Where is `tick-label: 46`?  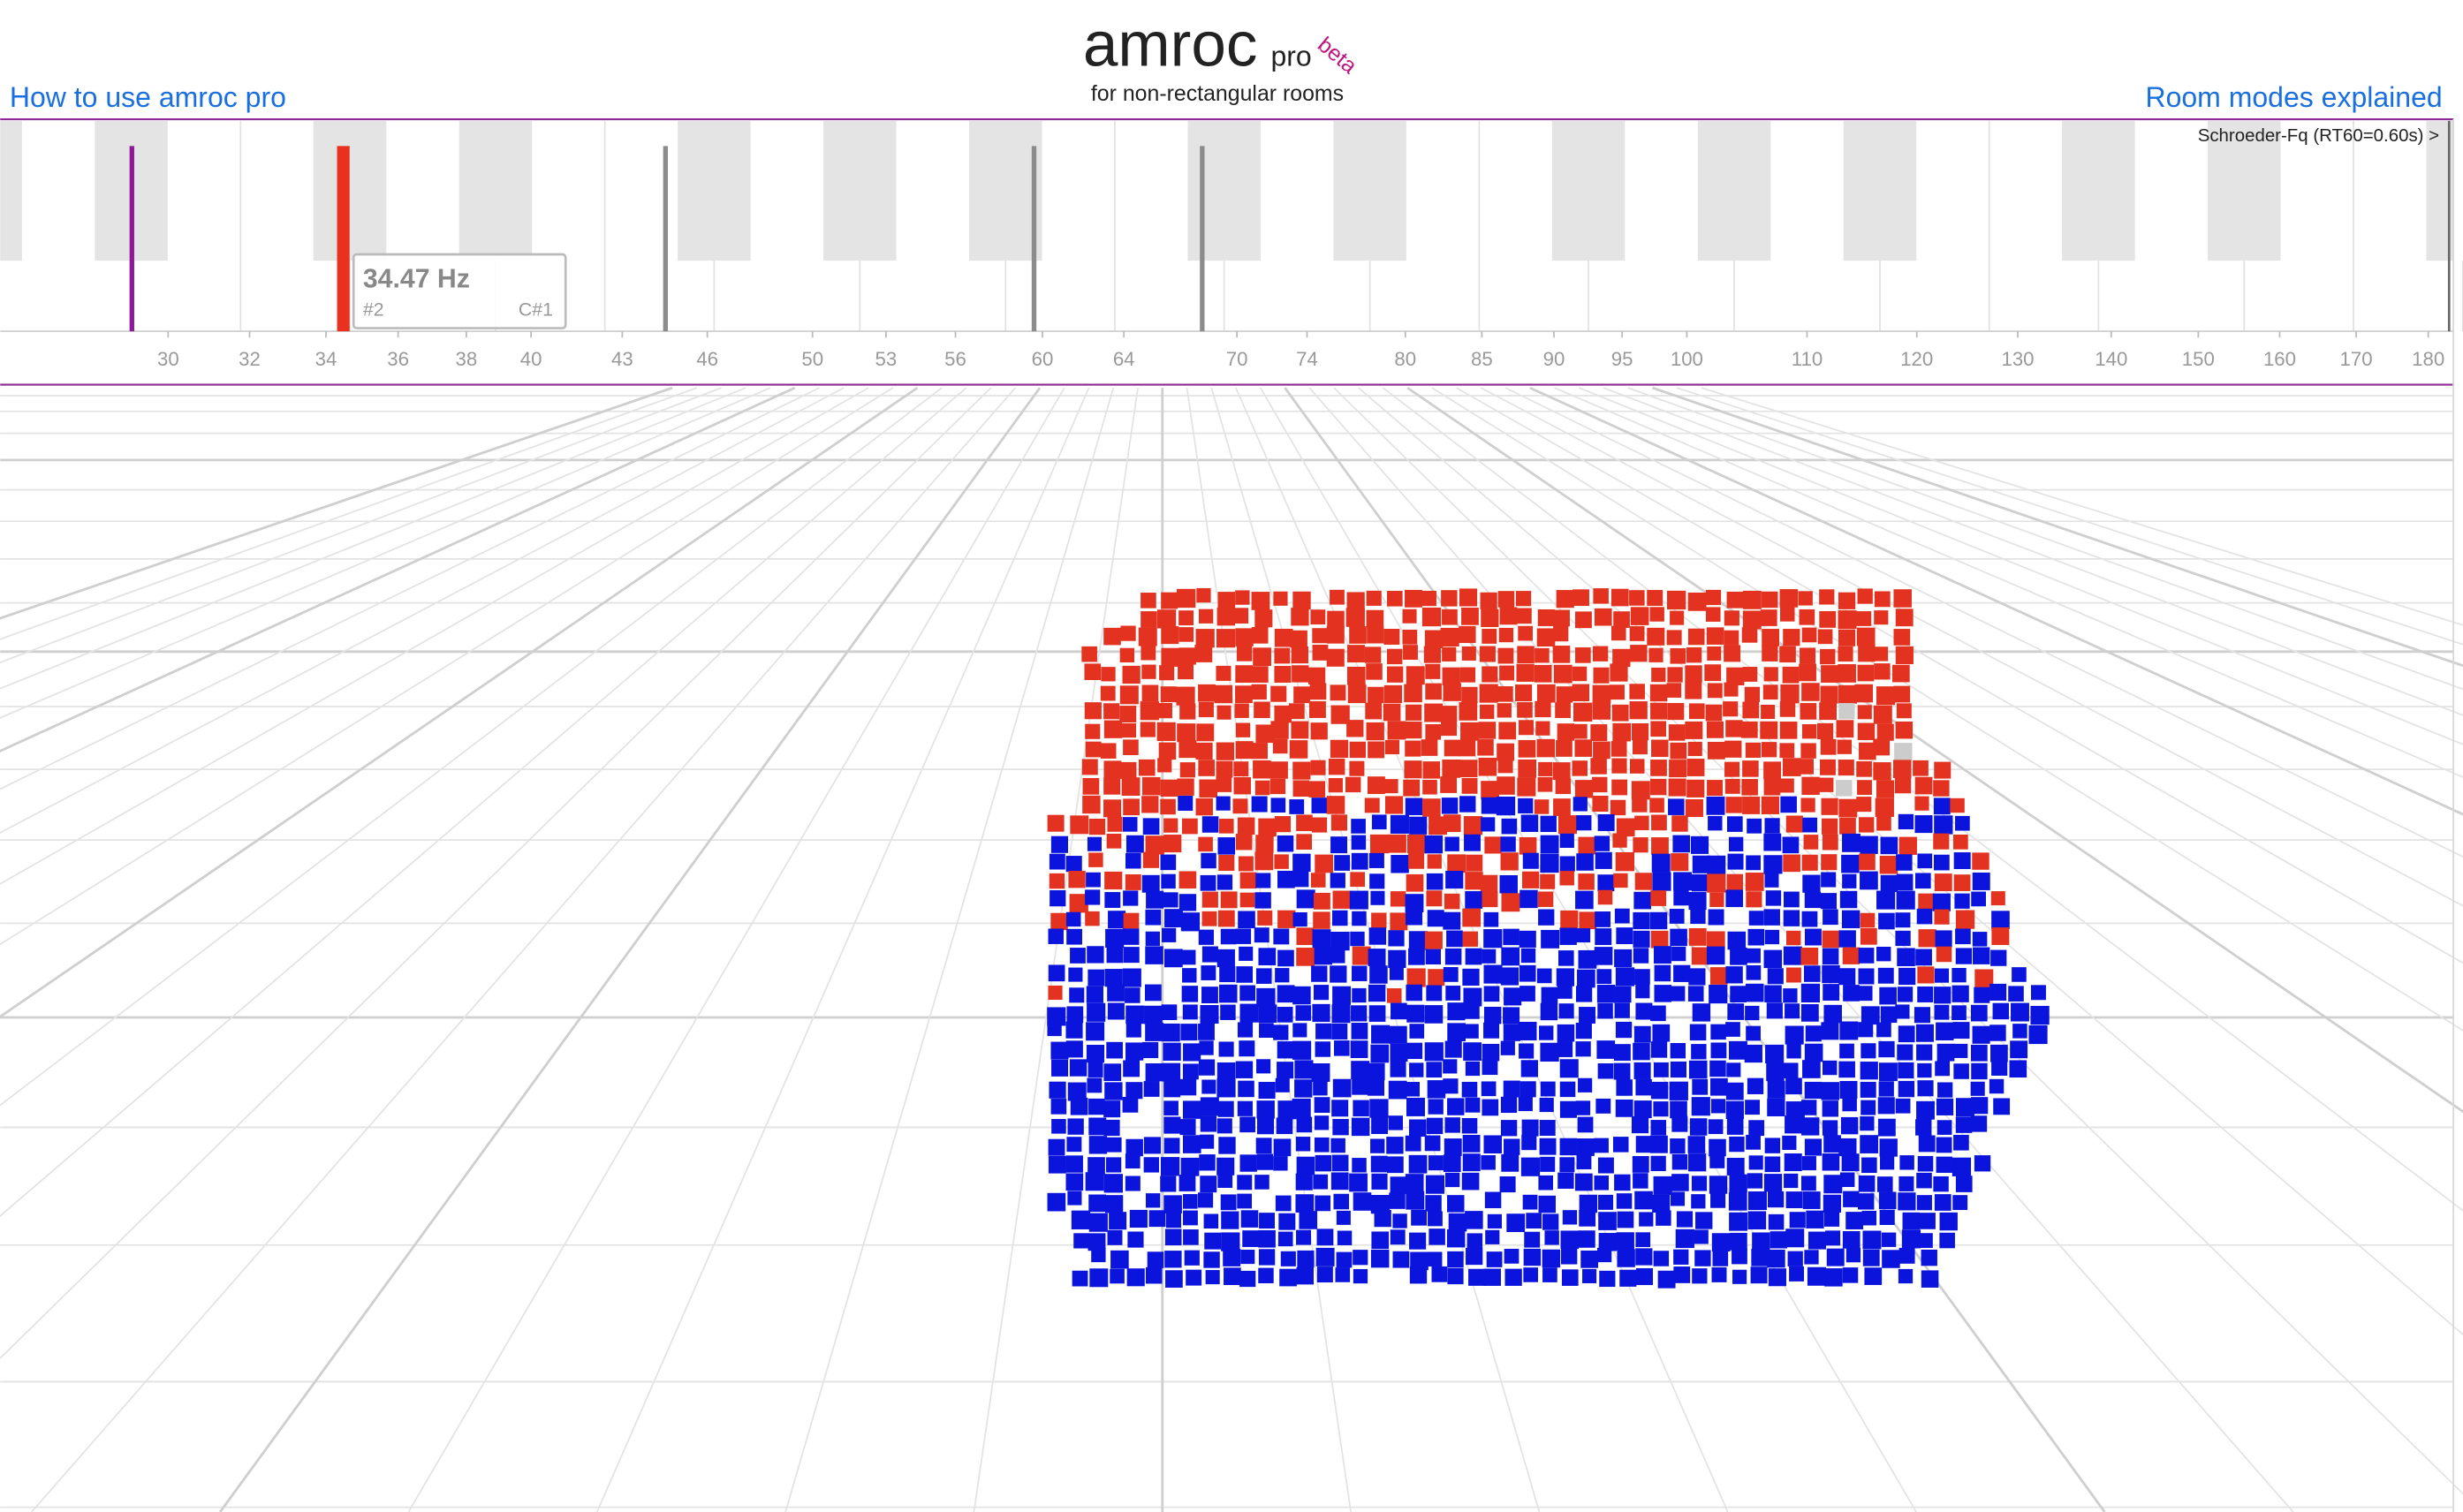
tick-label: 46 is located at coordinates (707, 359).